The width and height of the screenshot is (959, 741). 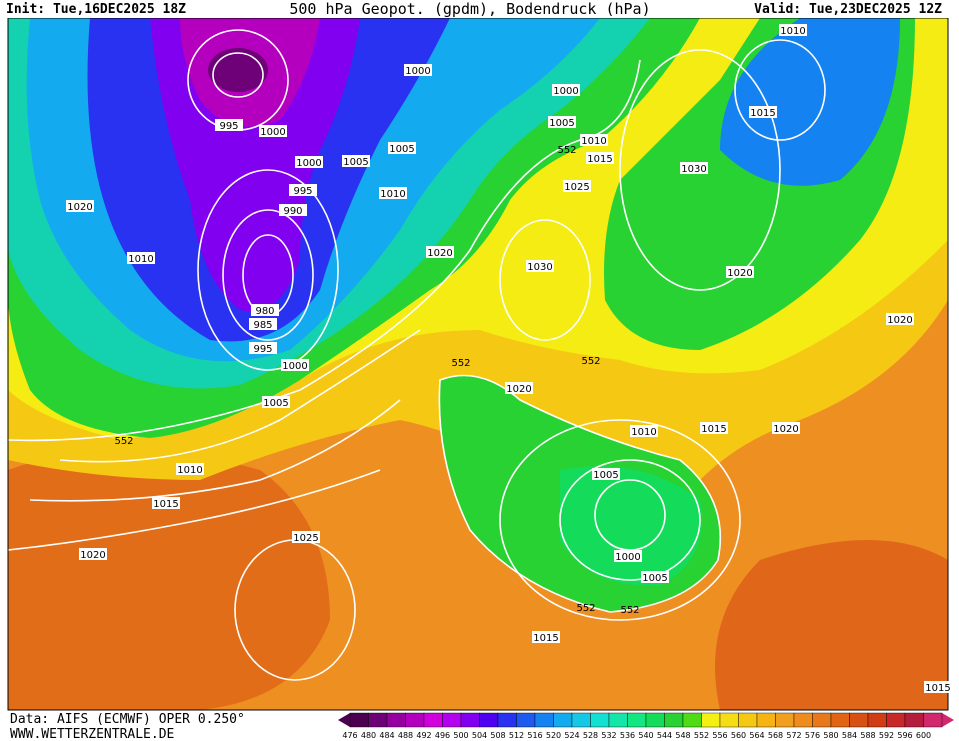 I want to click on scale-label: 536, so click(x=627, y=735).